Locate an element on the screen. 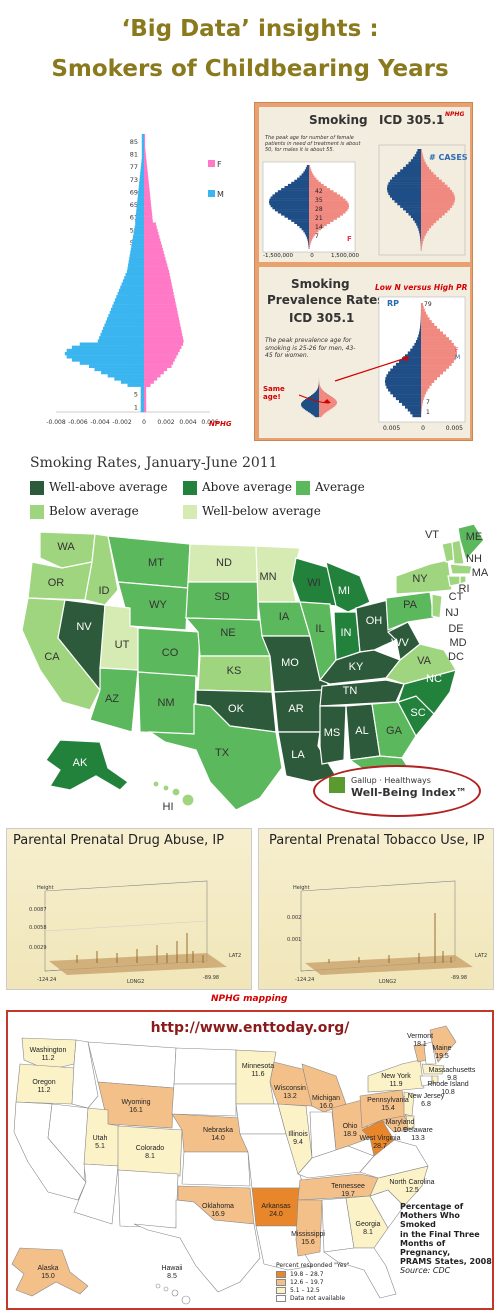 The width and height of the screenshot is (500, 1313). ent-state-name: Tennessee is located at coordinates (348, 1186).